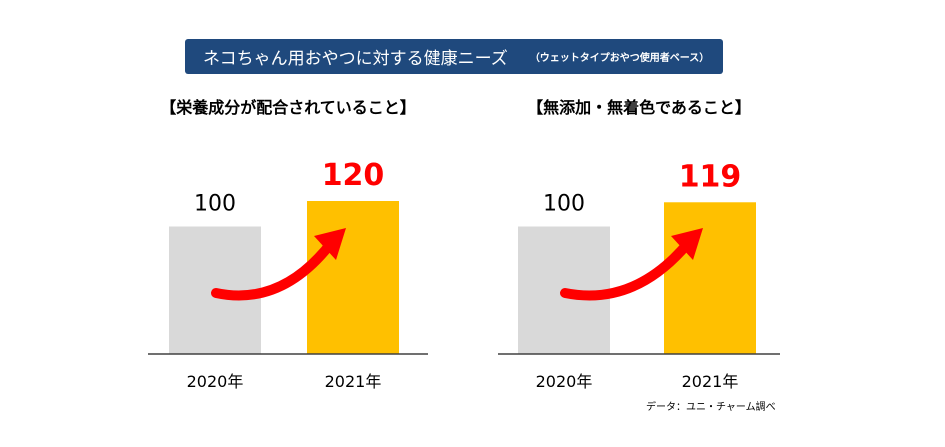 This screenshot has height=447, width=945. What do you see at coordinates (711, 407) in the screenshot?
I see `source-note: データ：ユニ・チャーム調べ` at bounding box center [711, 407].